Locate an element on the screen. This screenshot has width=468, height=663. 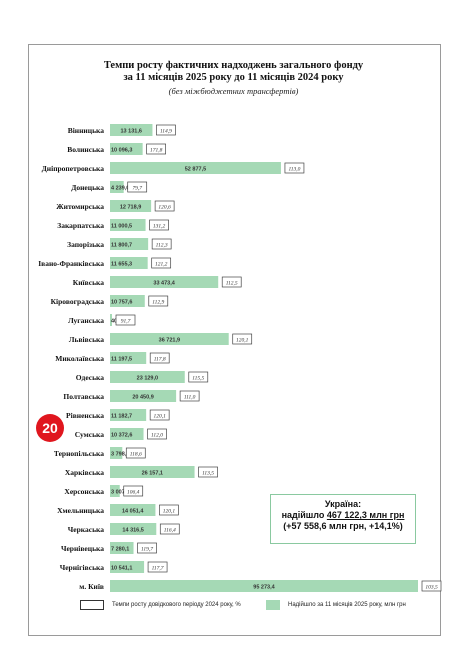
category-label: Харківська is located at coordinates (84, 472).